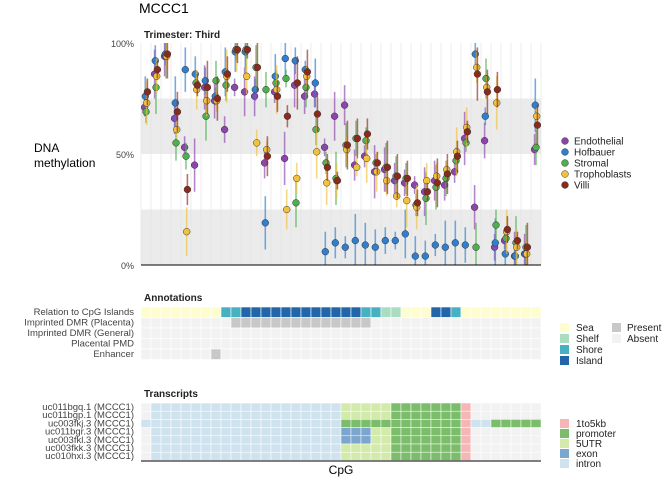  I want to click on legend-label-hofbauer: Hofbauer, so click(595, 153).